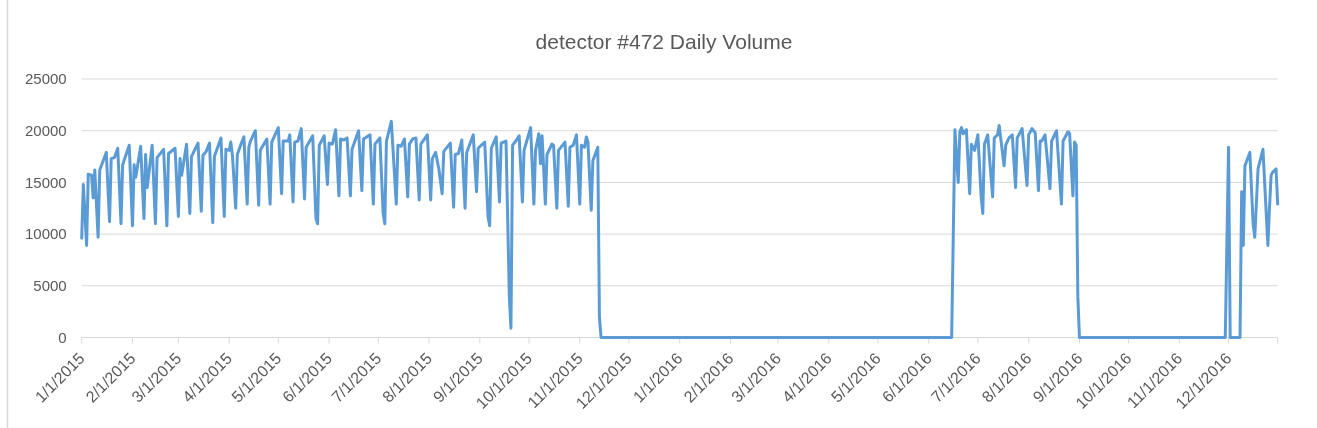  What do you see at coordinates (45, 79) in the screenshot?
I see `y-tick-label: 25000` at bounding box center [45, 79].